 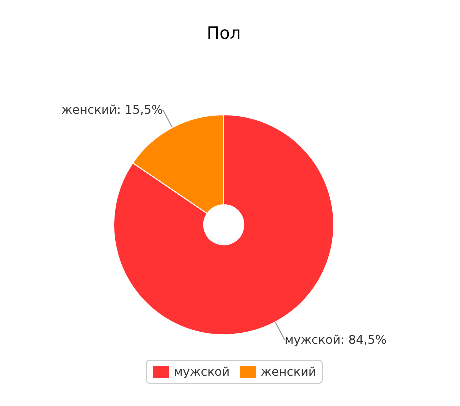 What do you see at coordinates (201, 372) in the screenshot?
I see `legend-label: мужской` at bounding box center [201, 372].